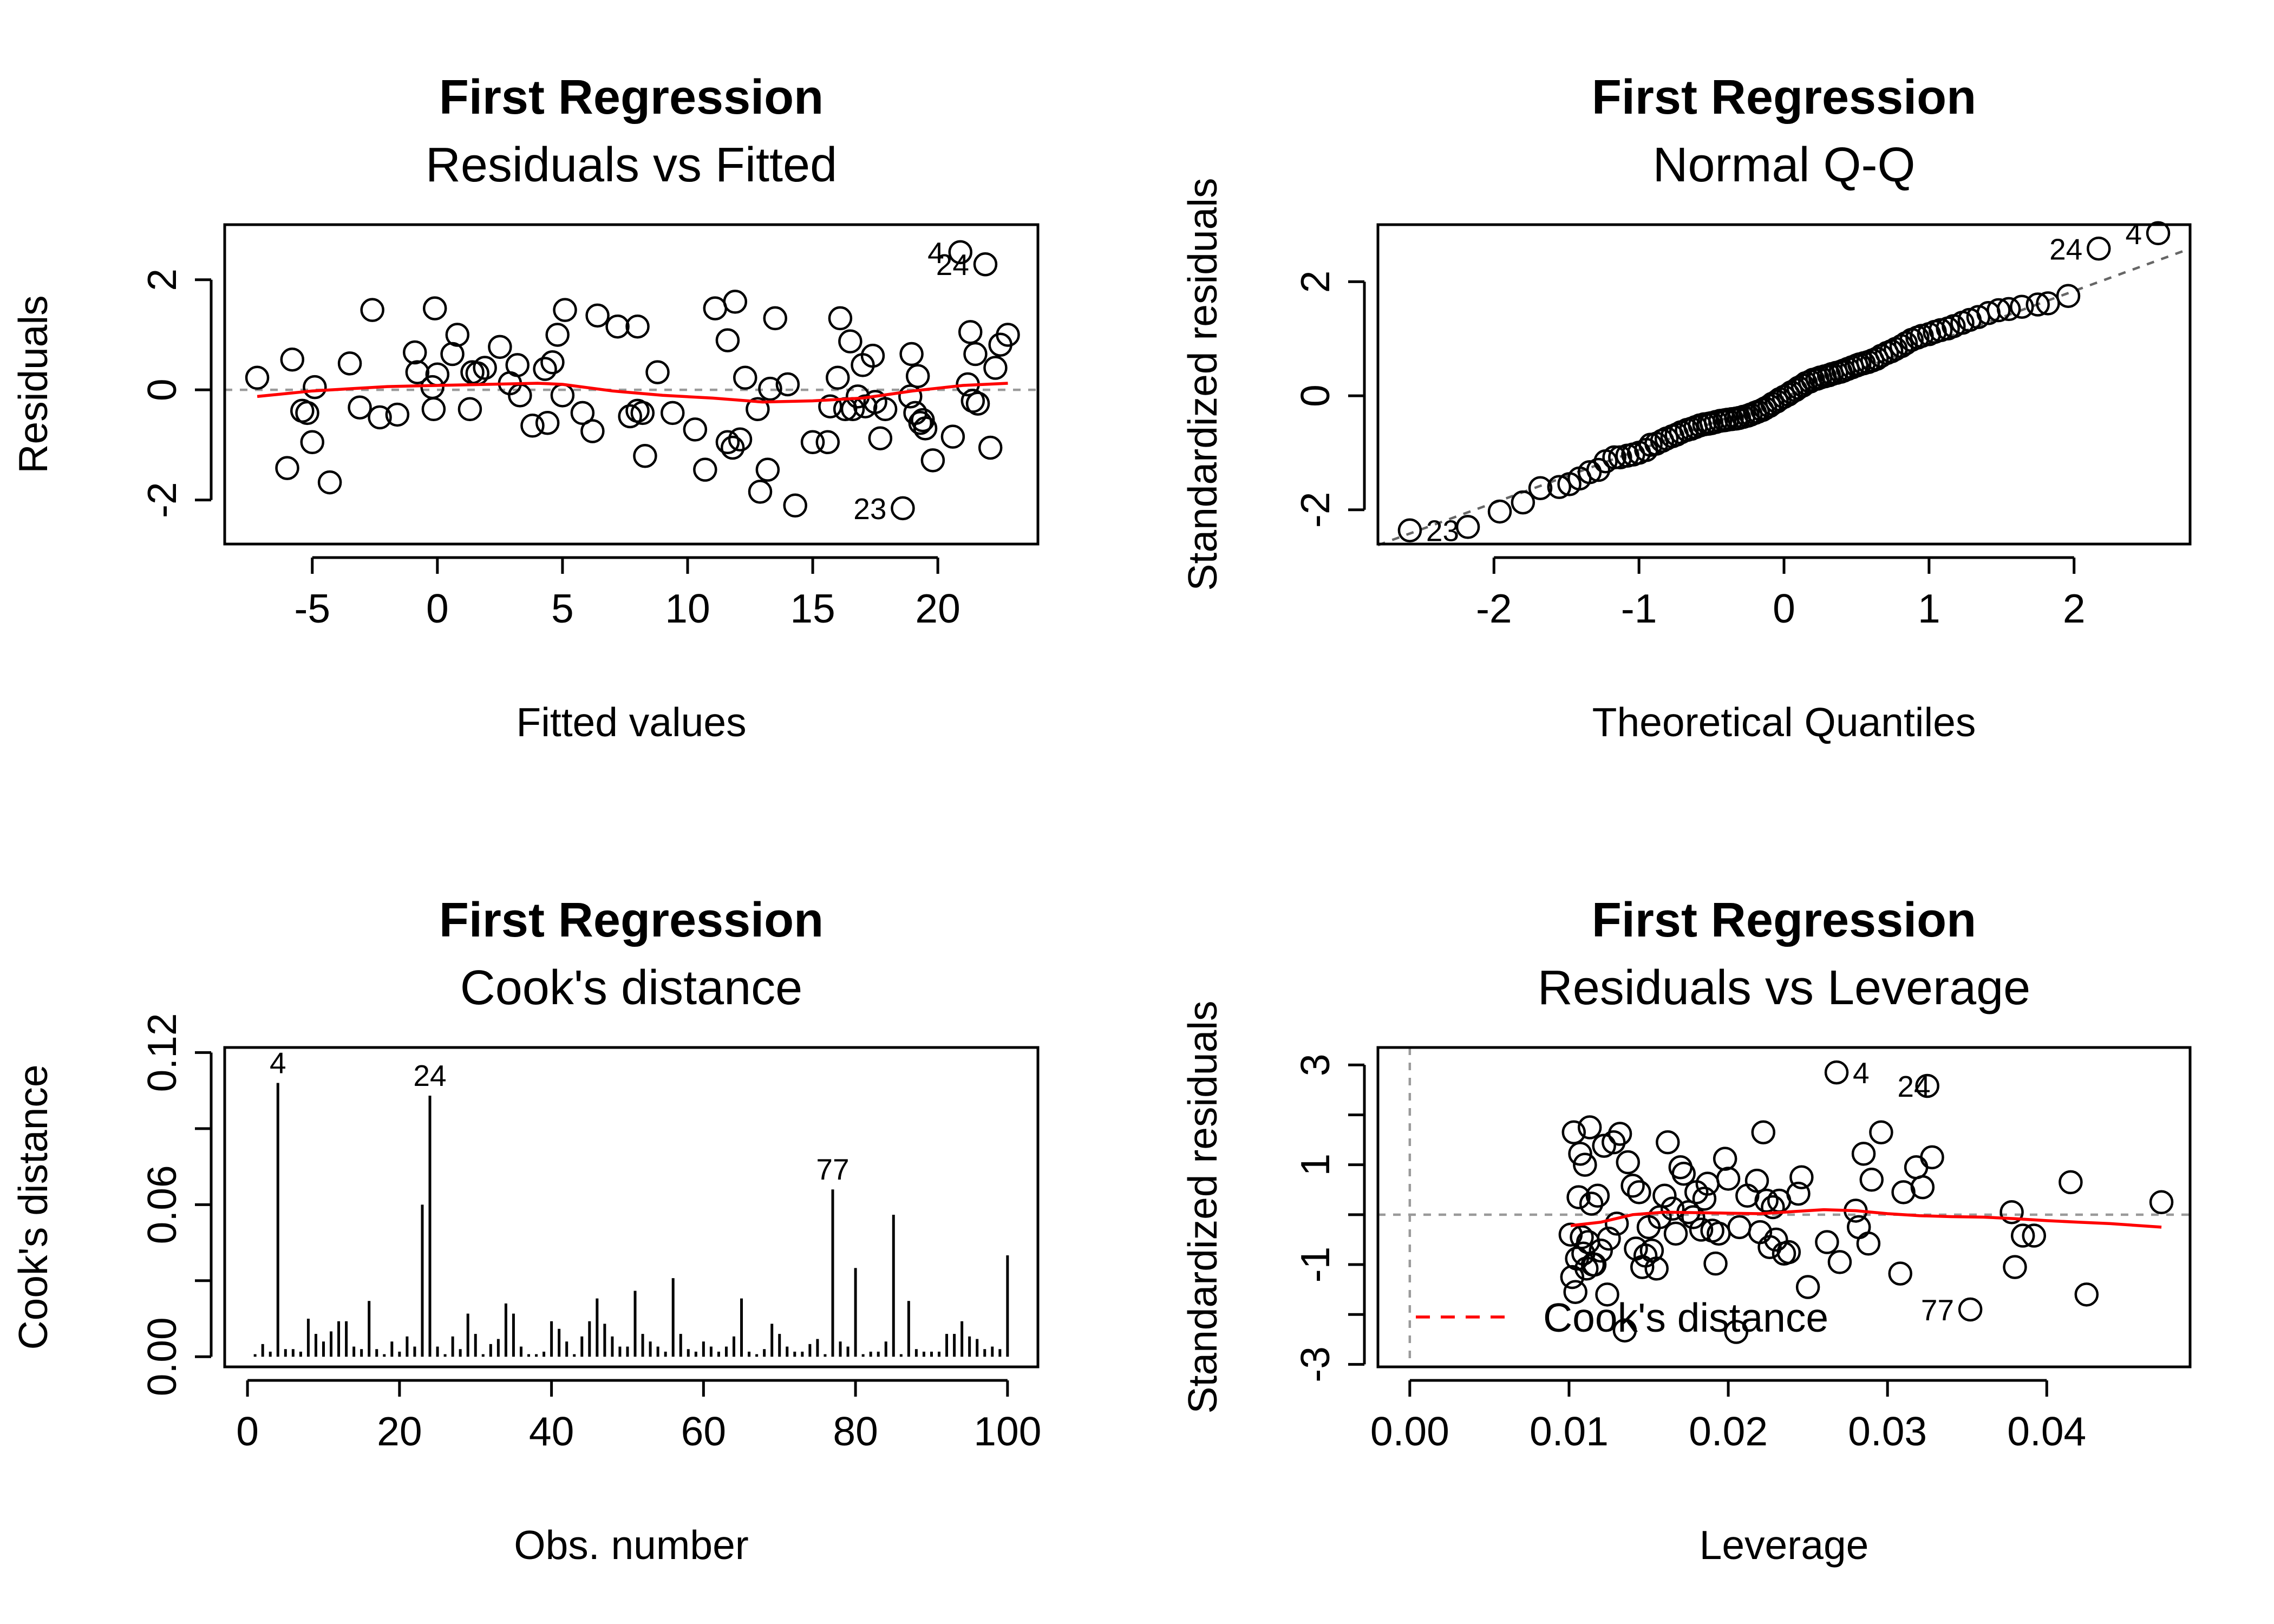 This screenshot has width=2274, height=1624. I want to click on panel-subtitle: Normal Q-Q, so click(1784, 165).